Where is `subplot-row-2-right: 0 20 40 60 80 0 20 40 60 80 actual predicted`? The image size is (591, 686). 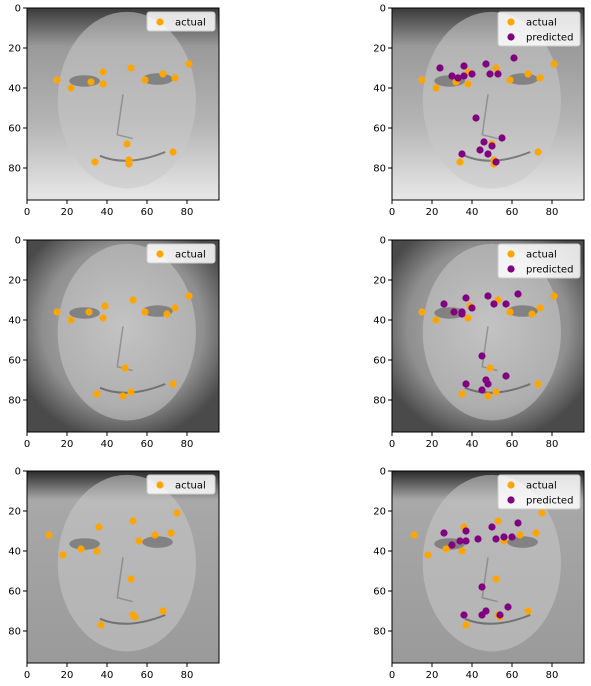
subplot-row-2-right: 0 20 40 60 80 0 20 40 60 80 actual predicted is located at coordinates (479, 343).